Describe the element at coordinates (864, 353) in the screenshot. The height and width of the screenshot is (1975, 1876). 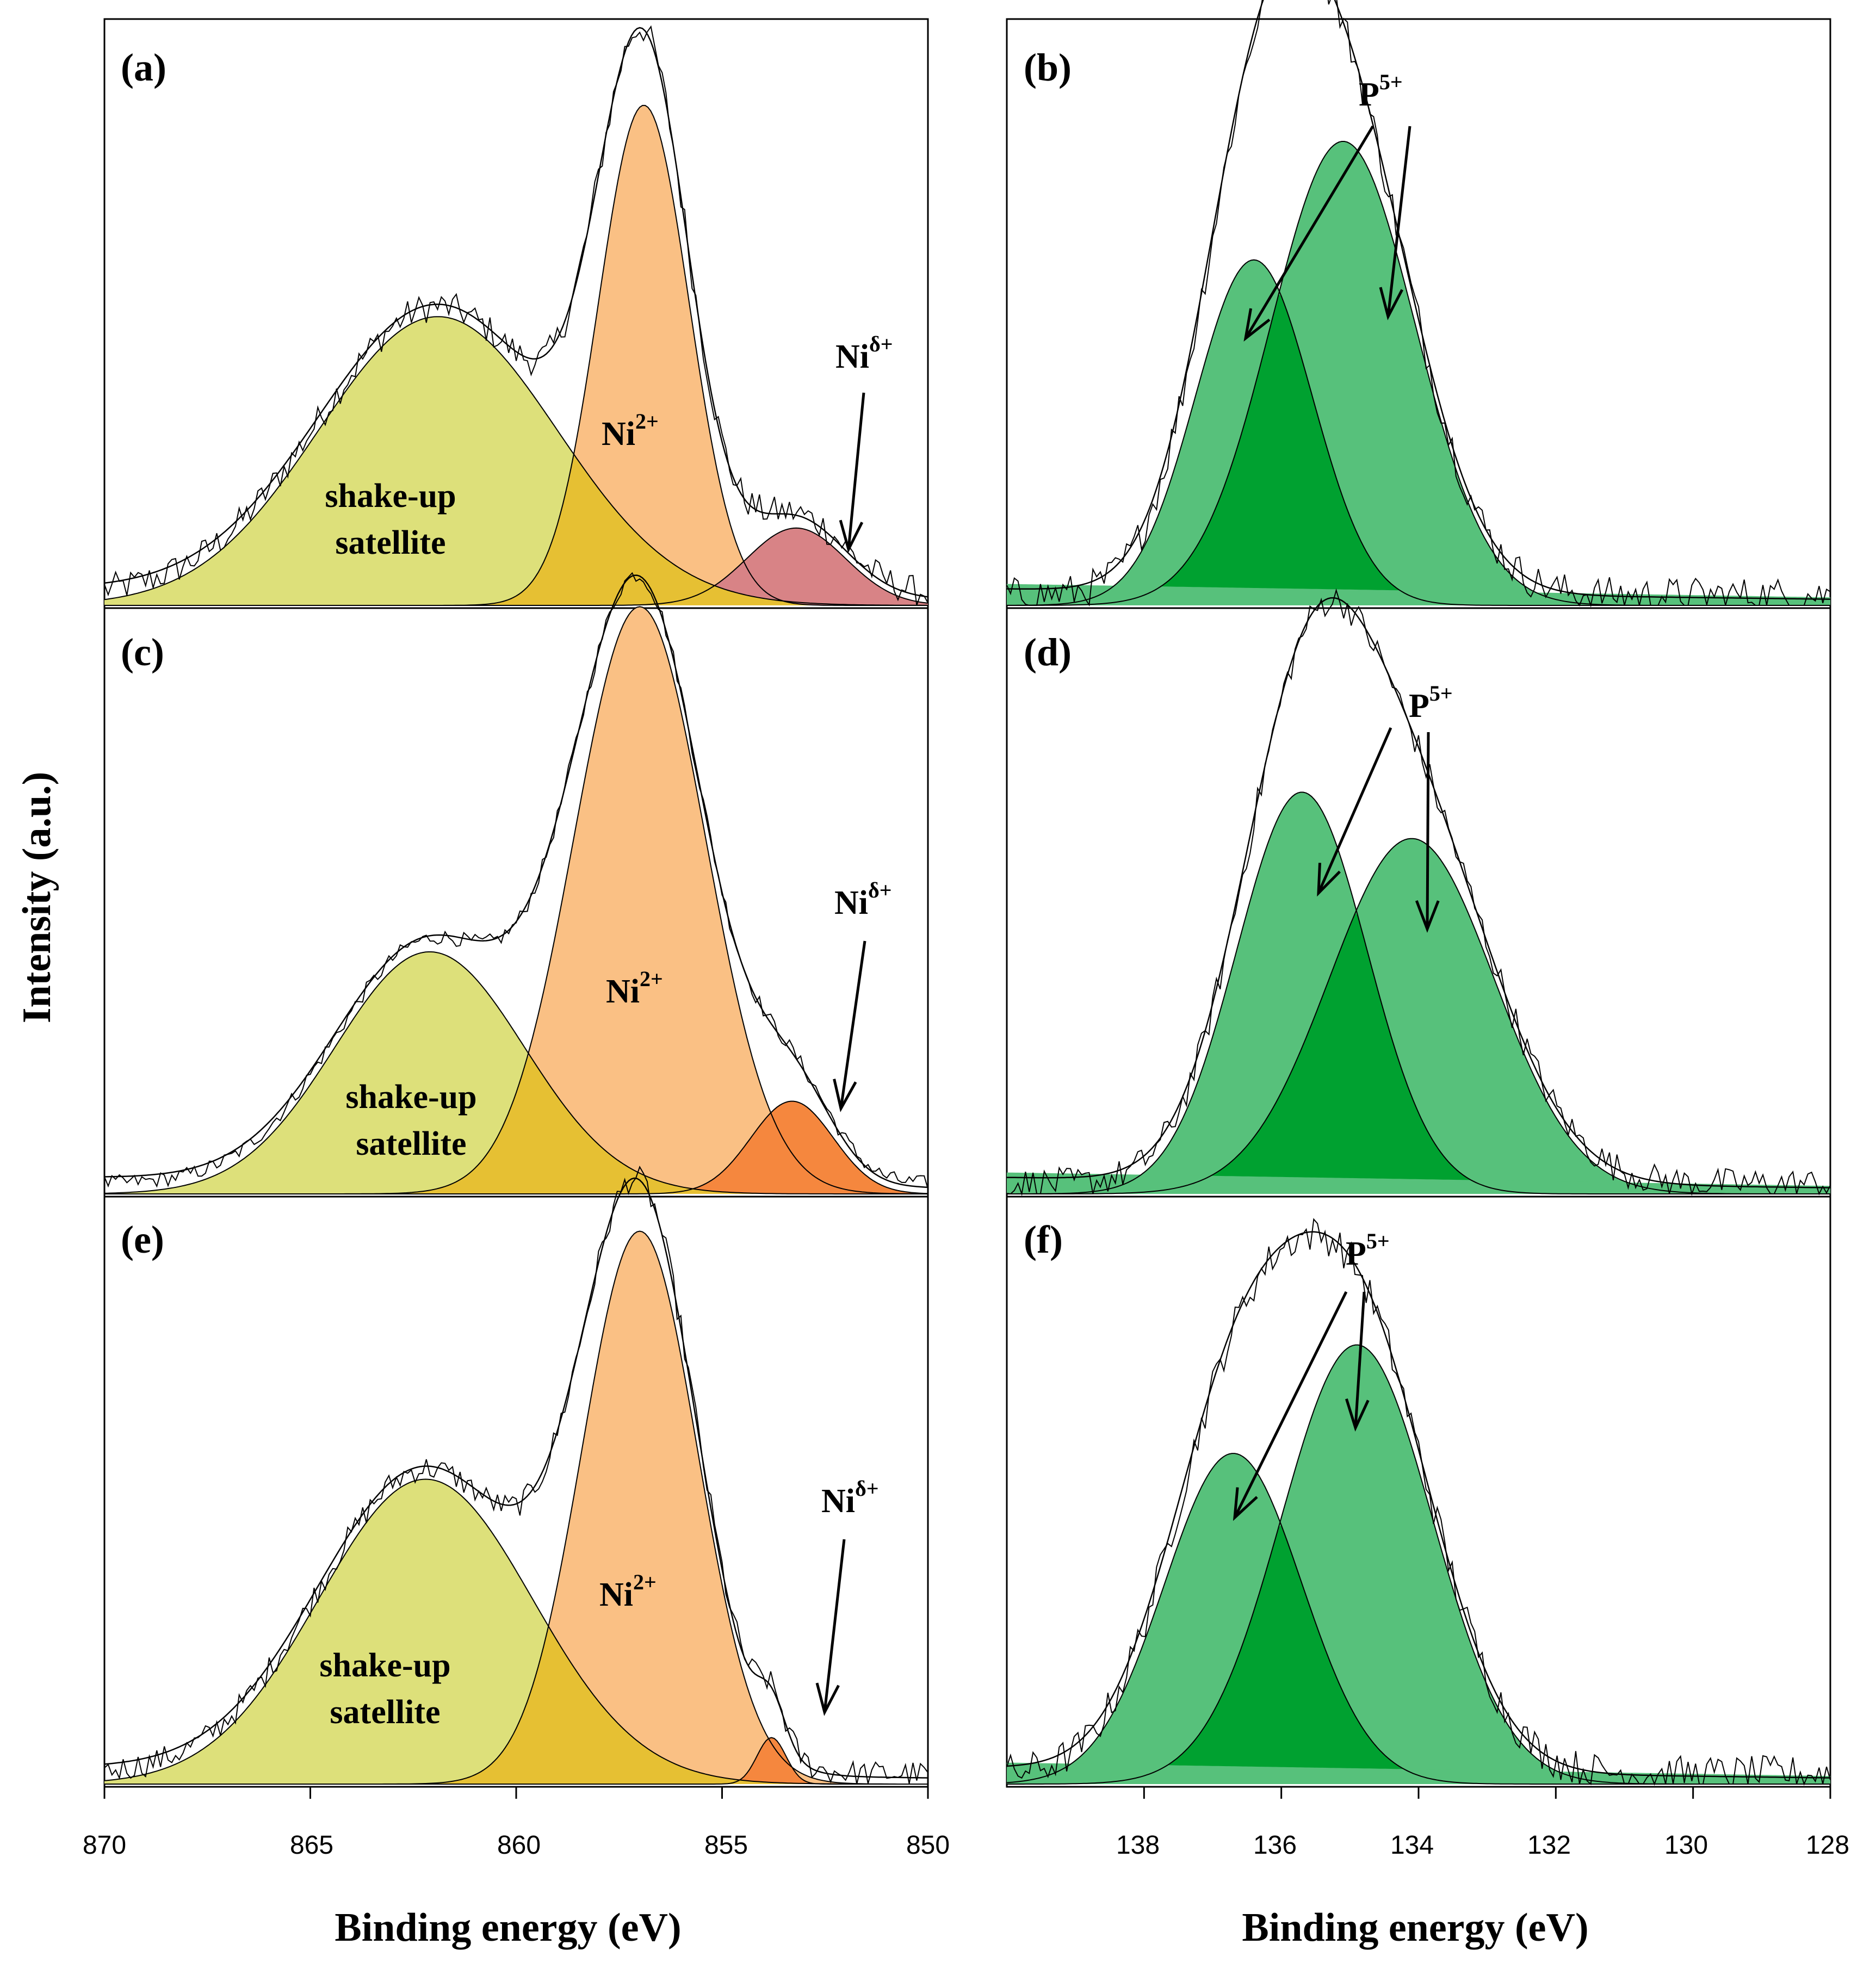
I see `nid-label-a: Niδ+` at that location.